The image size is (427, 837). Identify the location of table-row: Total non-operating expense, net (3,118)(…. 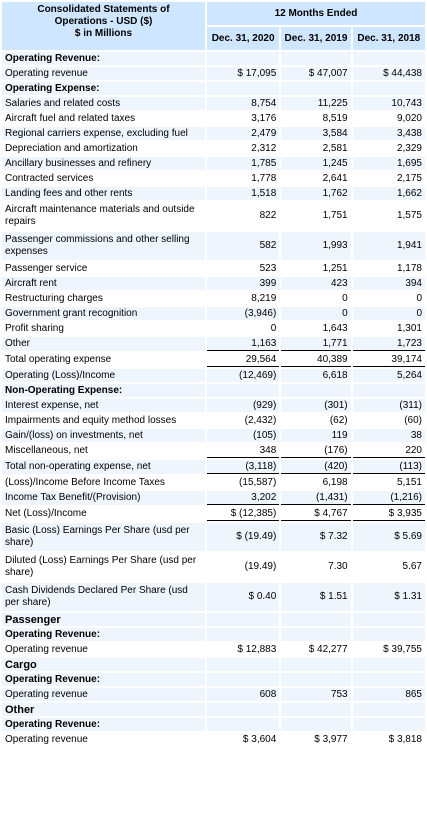
(213, 467).